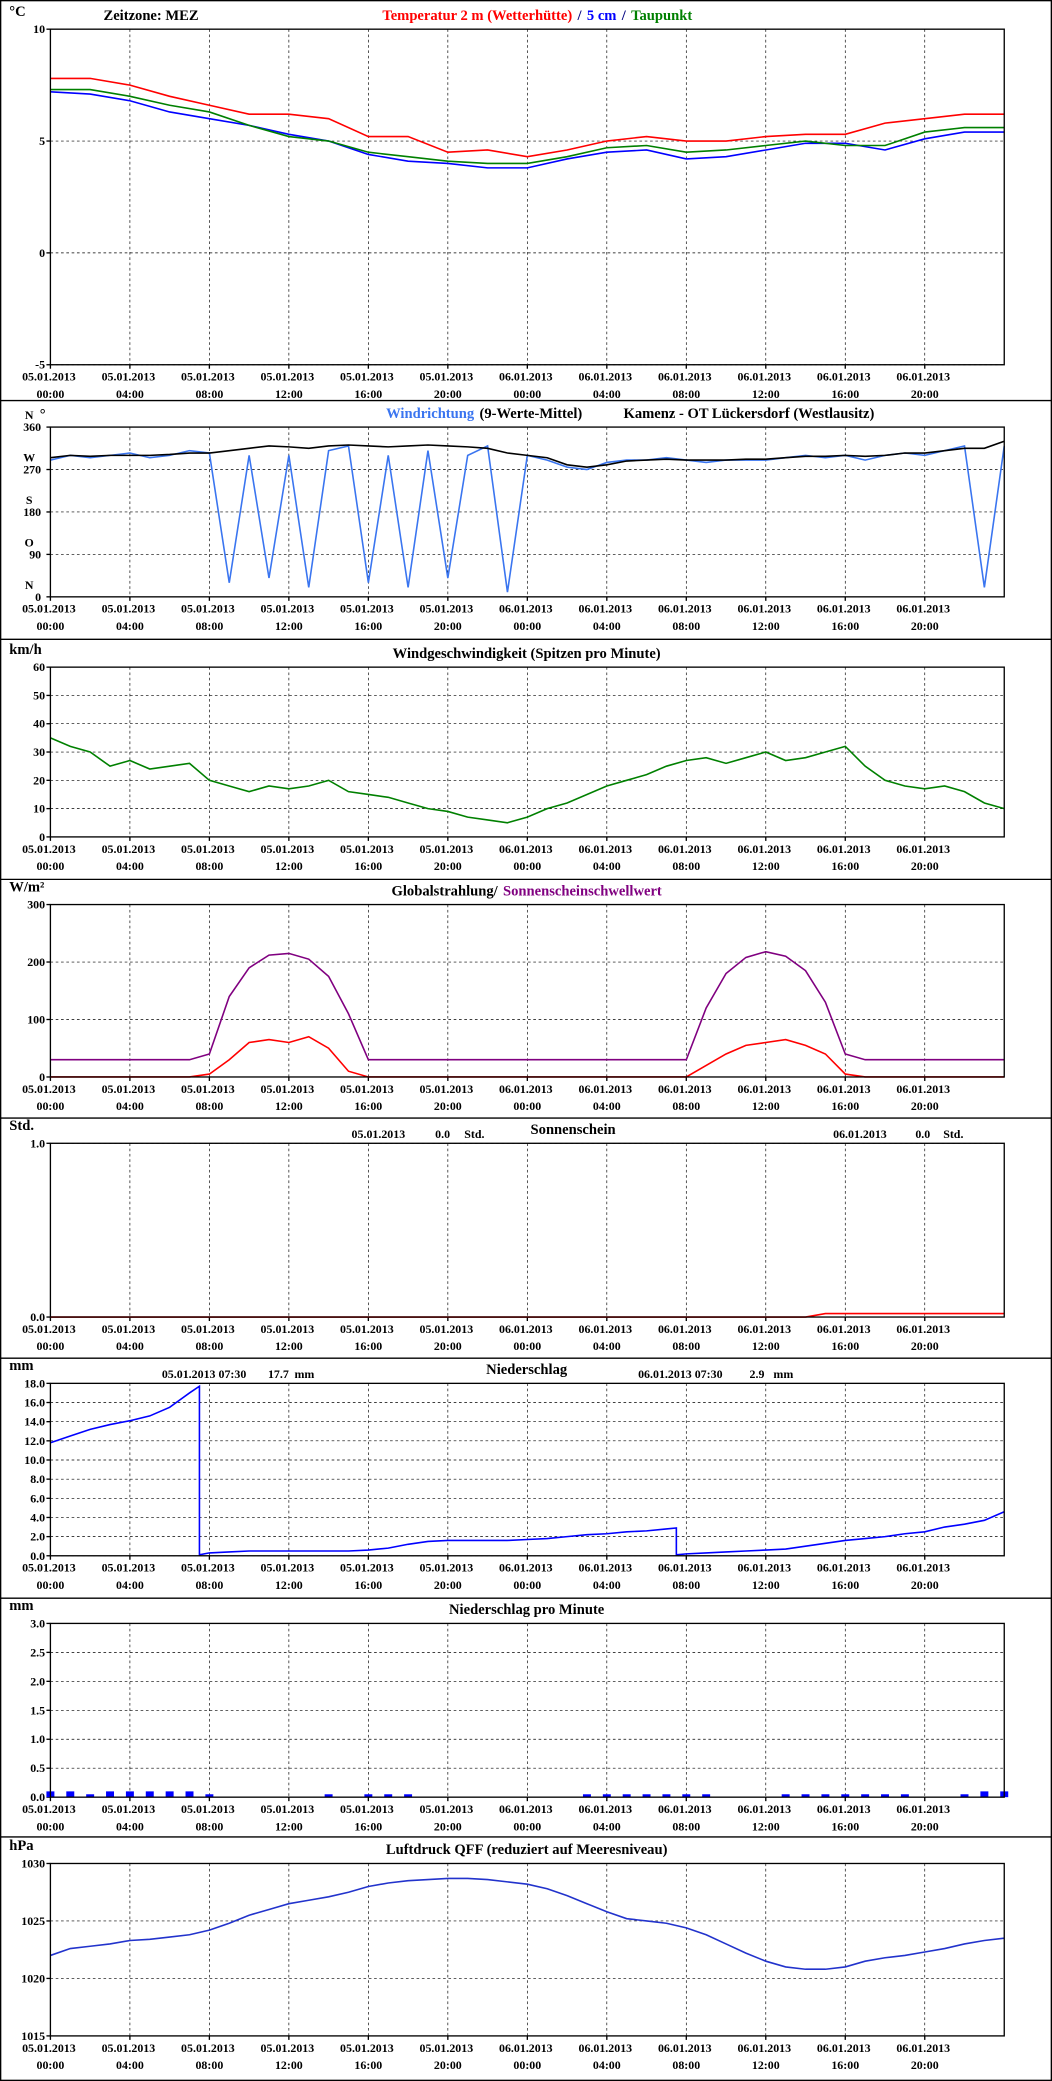 This screenshot has height=2081, width=1052. What do you see at coordinates (36, 1019) in the screenshot?
I see `y-tick-label: 100` at bounding box center [36, 1019].